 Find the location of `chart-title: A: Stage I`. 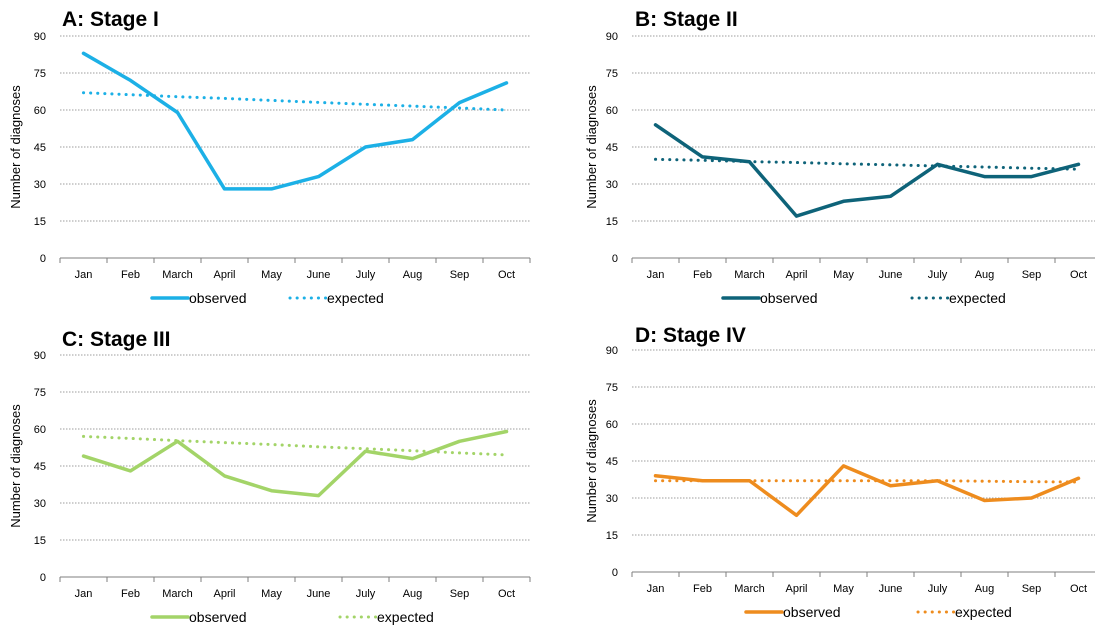

chart-title: A: Stage I is located at coordinates (110, 19).